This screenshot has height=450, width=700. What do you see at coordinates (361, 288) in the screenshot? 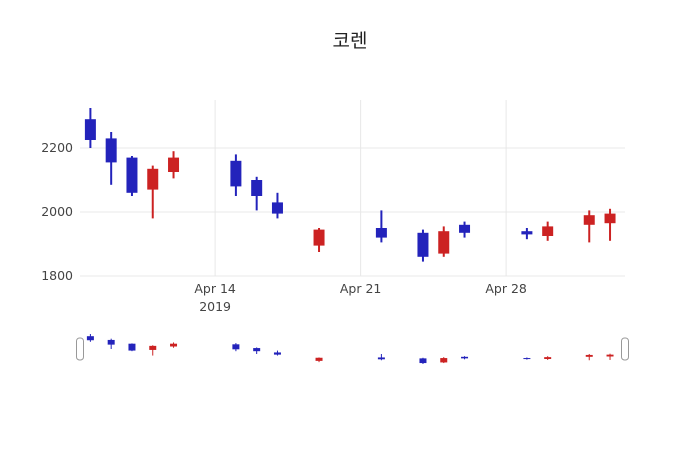
I see `x-tick-label: Apr 21` at bounding box center [361, 288].